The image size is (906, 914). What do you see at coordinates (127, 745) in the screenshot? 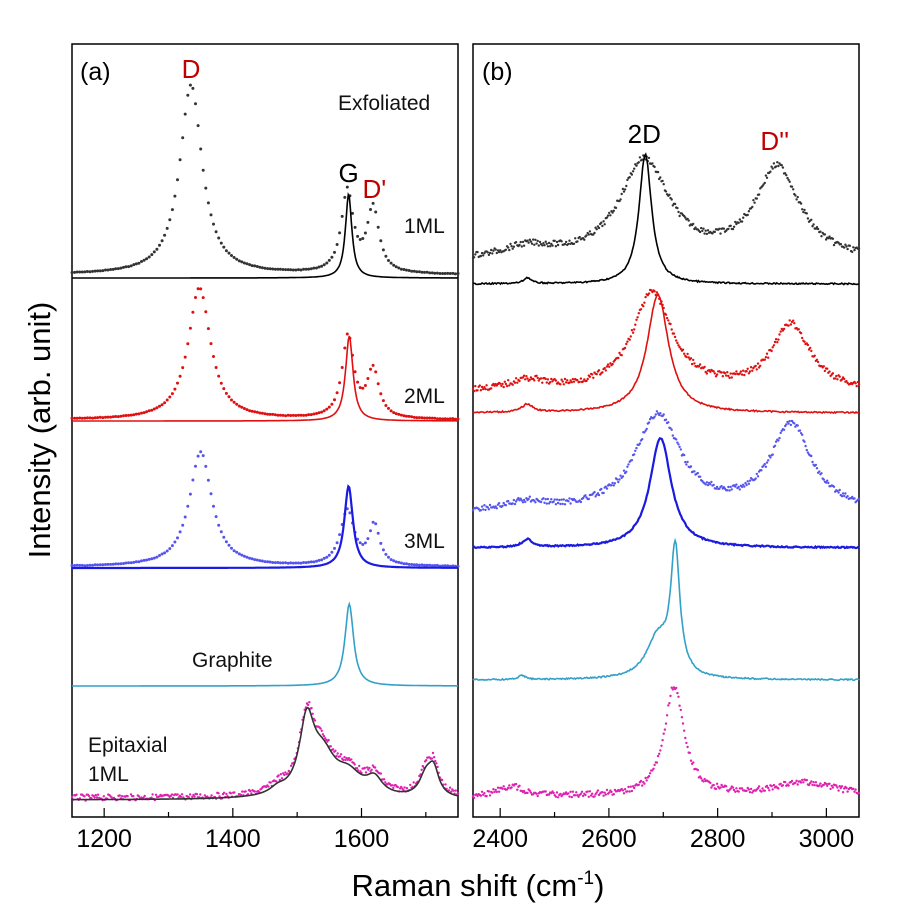
I see `label-epitaxial: Epitaxial` at bounding box center [127, 745].